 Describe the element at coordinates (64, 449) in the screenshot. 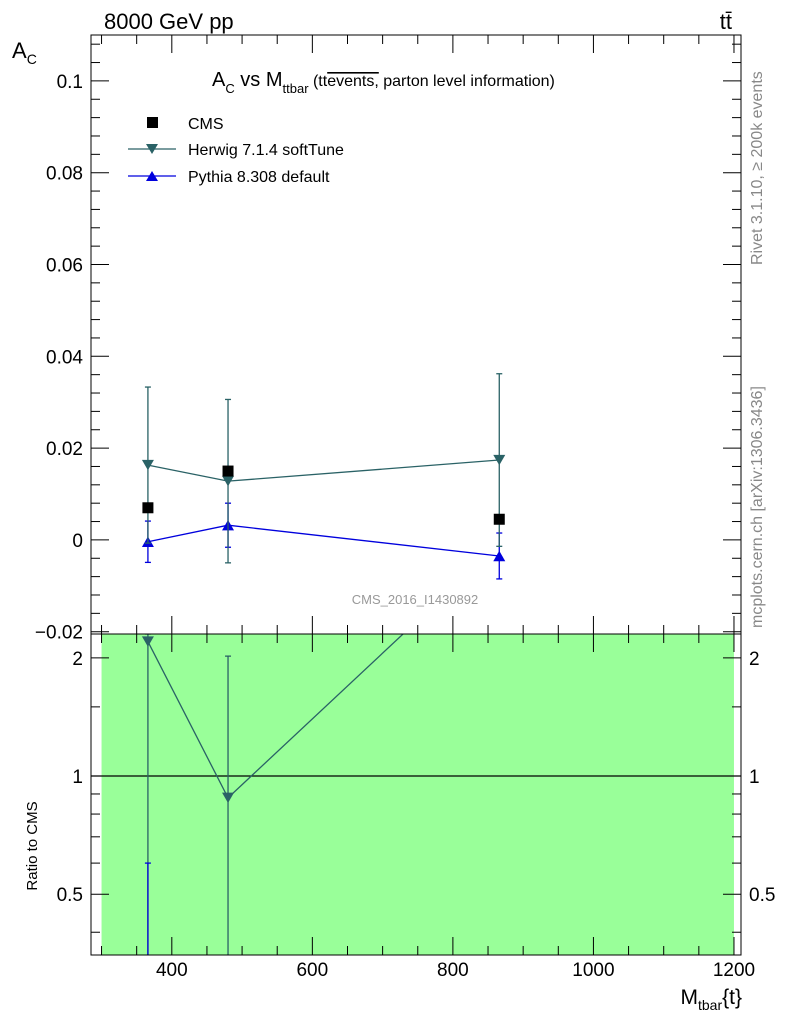

I see `y-tick-label: 0.02` at that location.